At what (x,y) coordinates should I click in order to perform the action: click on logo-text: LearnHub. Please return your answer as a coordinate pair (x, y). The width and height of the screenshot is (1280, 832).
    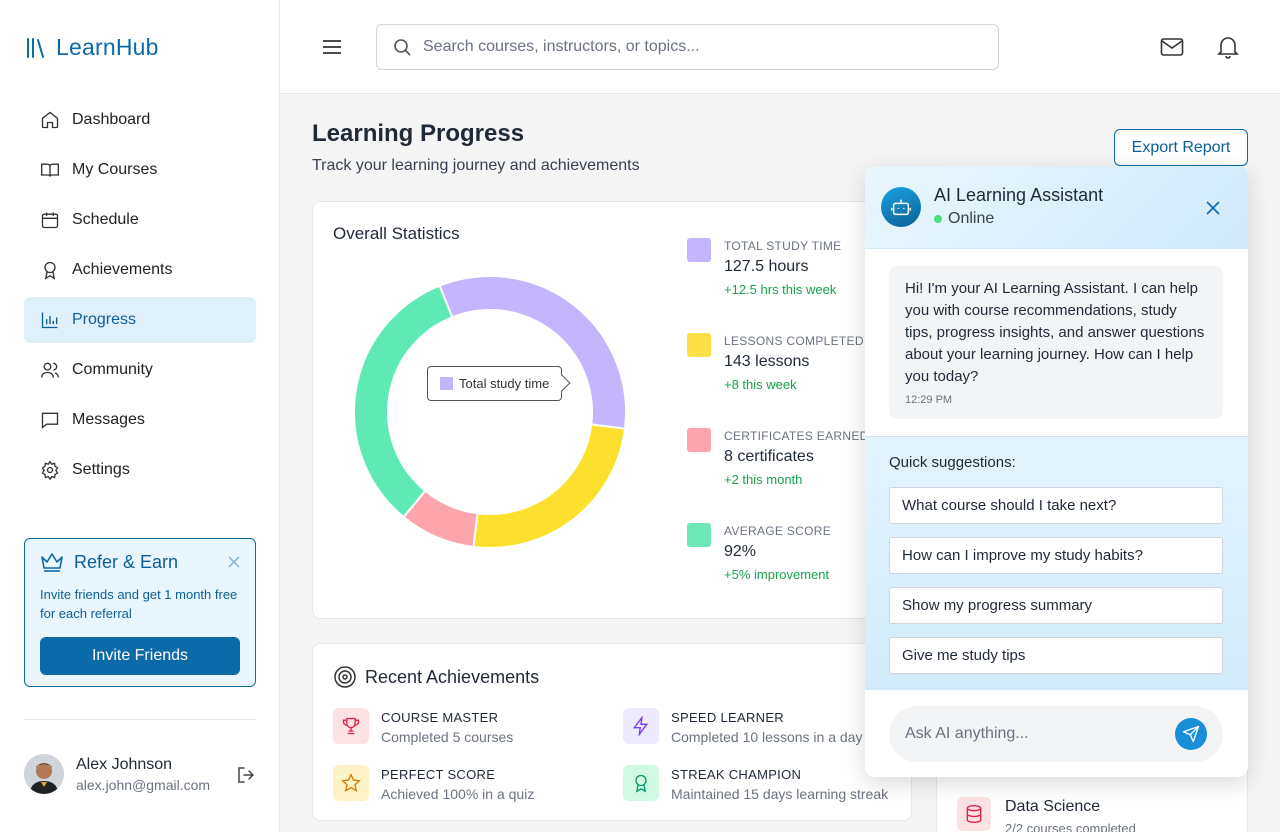
    Looking at the image, I should click on (107, 47).